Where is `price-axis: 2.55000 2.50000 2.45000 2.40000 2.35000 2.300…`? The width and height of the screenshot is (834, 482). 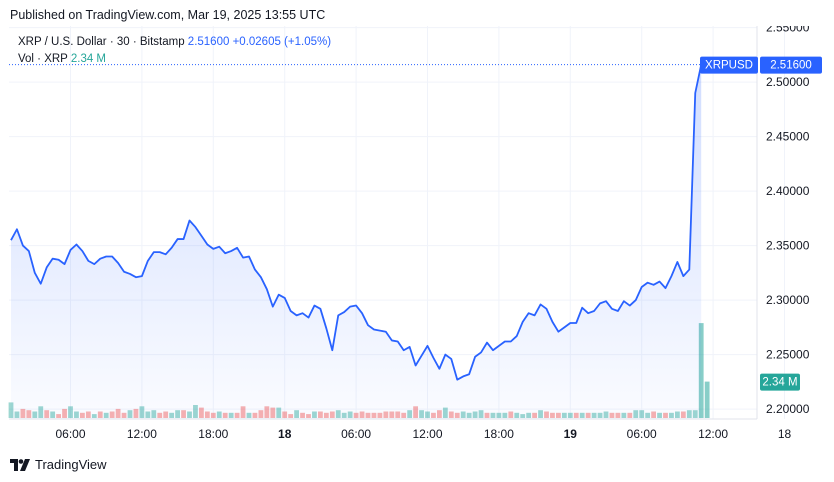
price-axis: 2.55000 2.50000 2.45000 2.40000 2.35000 2.300… is located at coordinates (788, 221).